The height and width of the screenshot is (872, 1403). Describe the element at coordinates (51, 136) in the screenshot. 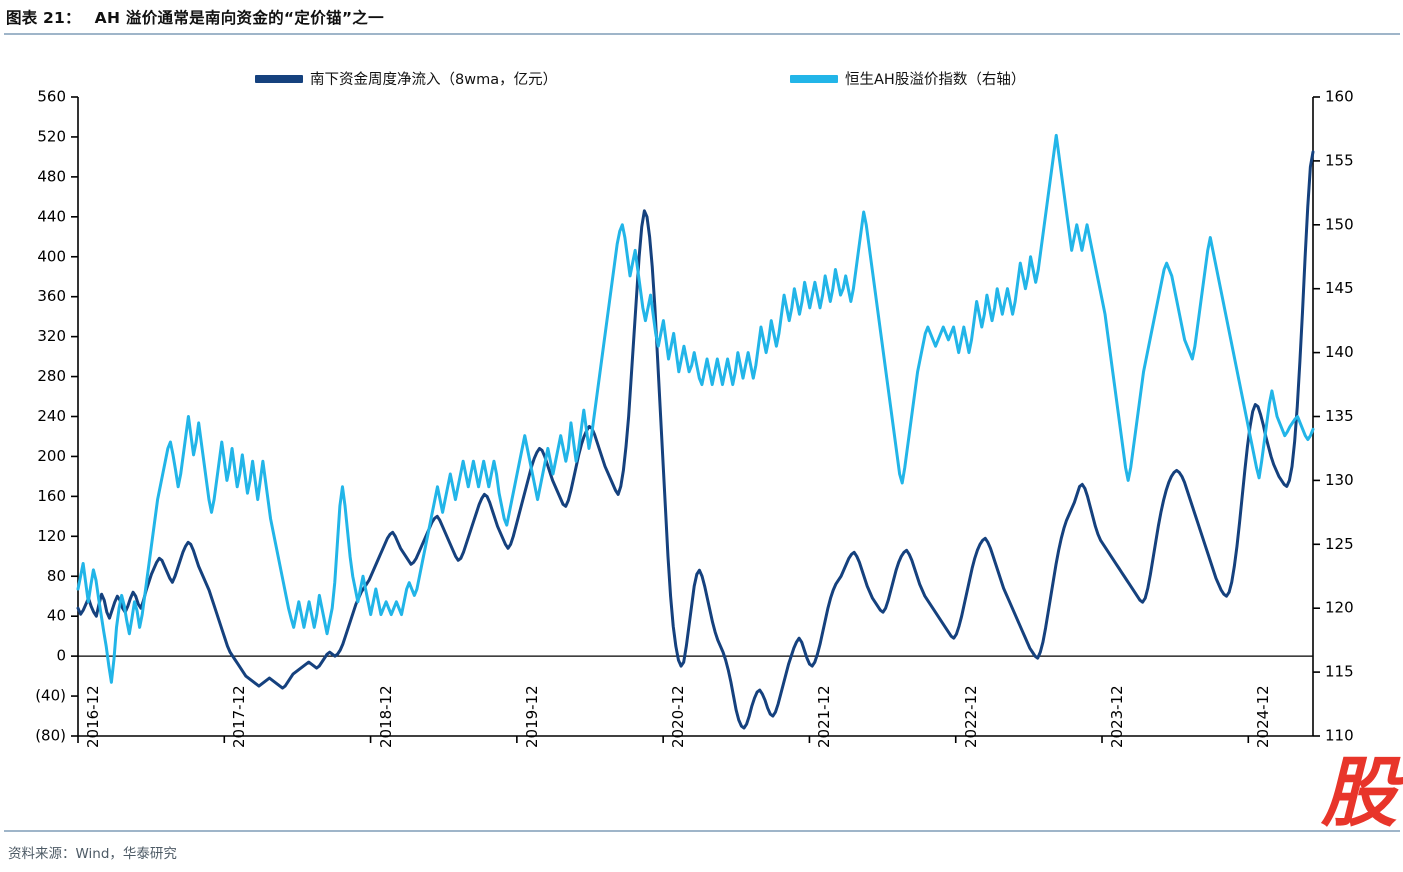

I see `left-axis-tick-label: 520` at that location.